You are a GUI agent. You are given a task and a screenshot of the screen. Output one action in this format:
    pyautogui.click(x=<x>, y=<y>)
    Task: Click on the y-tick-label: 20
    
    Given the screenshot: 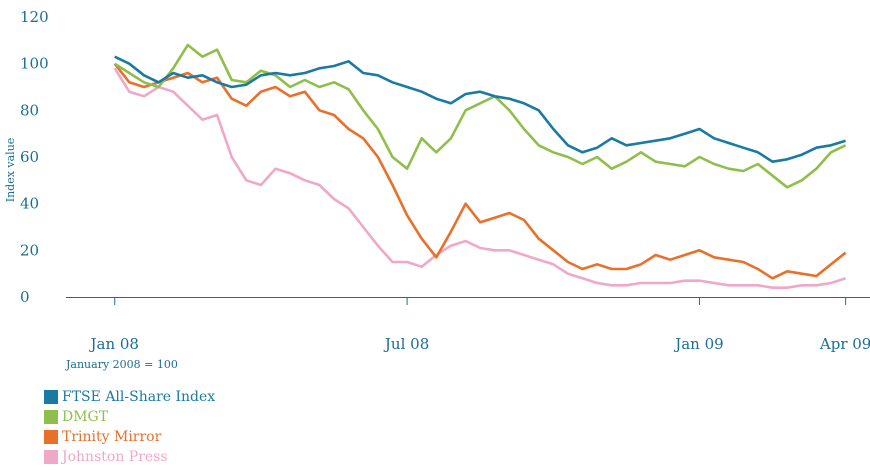 What is the action you would take?
    pyautogui.click(x=29, y=250)
    